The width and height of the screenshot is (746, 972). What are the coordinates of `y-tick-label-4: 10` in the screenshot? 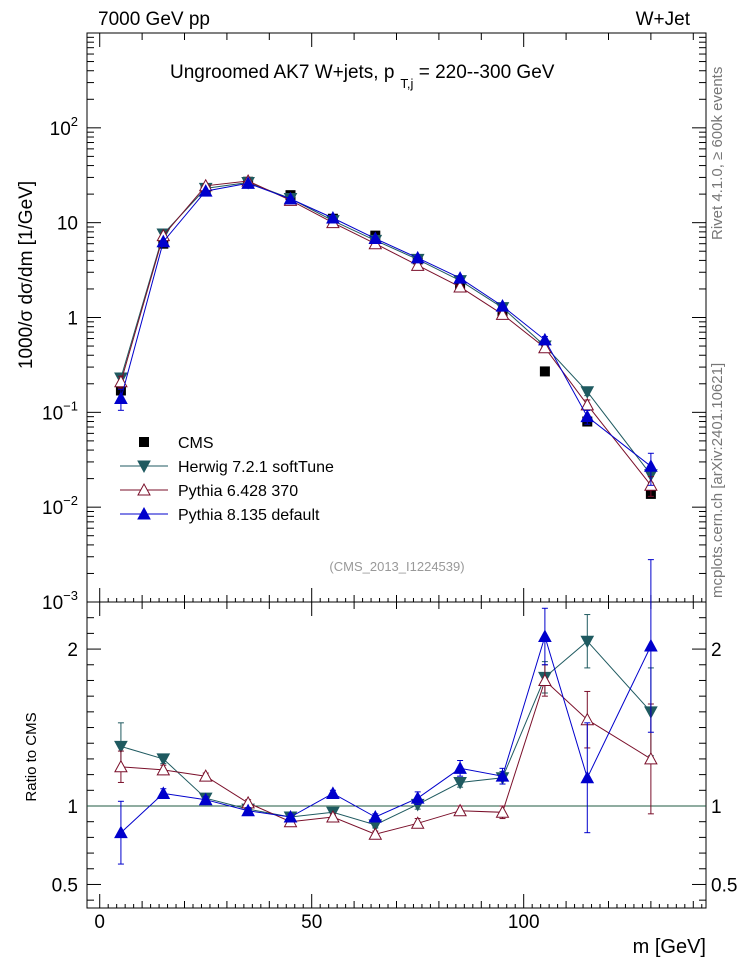 It's located at (67, 224).